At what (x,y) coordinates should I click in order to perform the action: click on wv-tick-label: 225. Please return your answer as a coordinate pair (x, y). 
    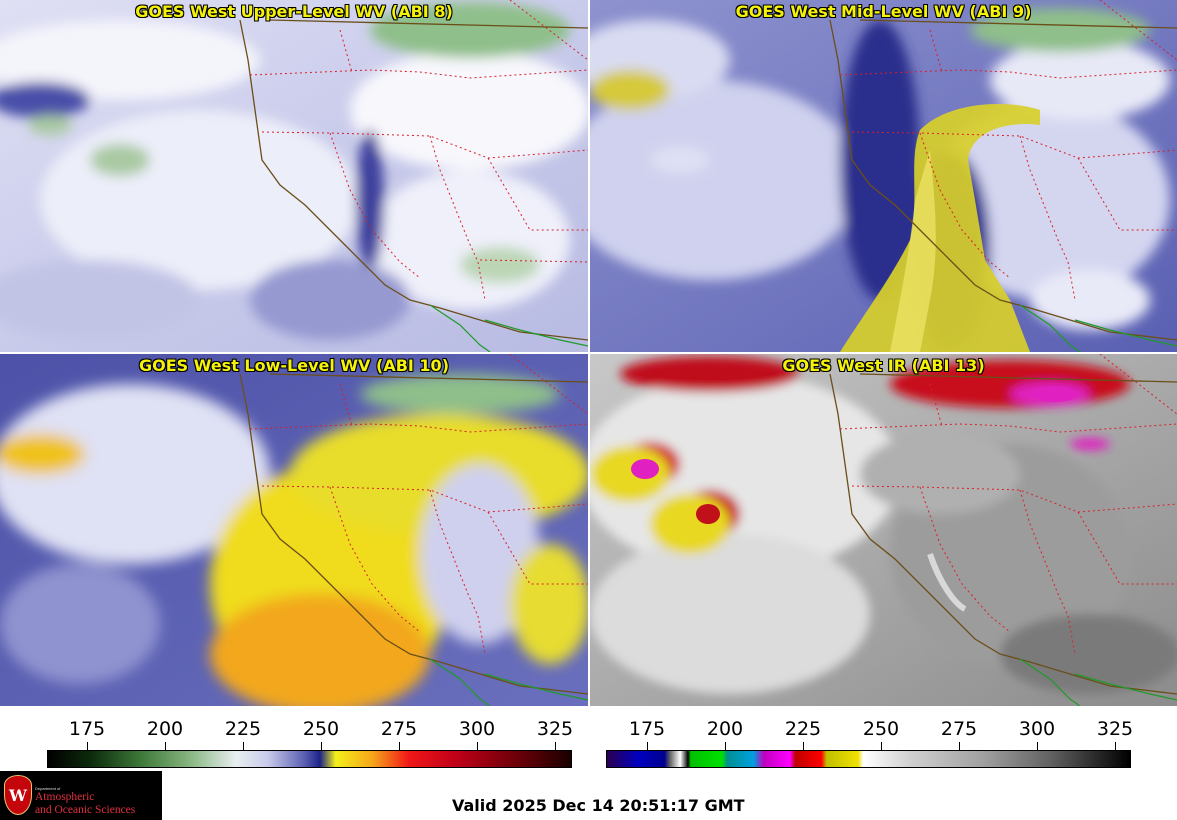
    Looking at the image, I should click on (243, 729).